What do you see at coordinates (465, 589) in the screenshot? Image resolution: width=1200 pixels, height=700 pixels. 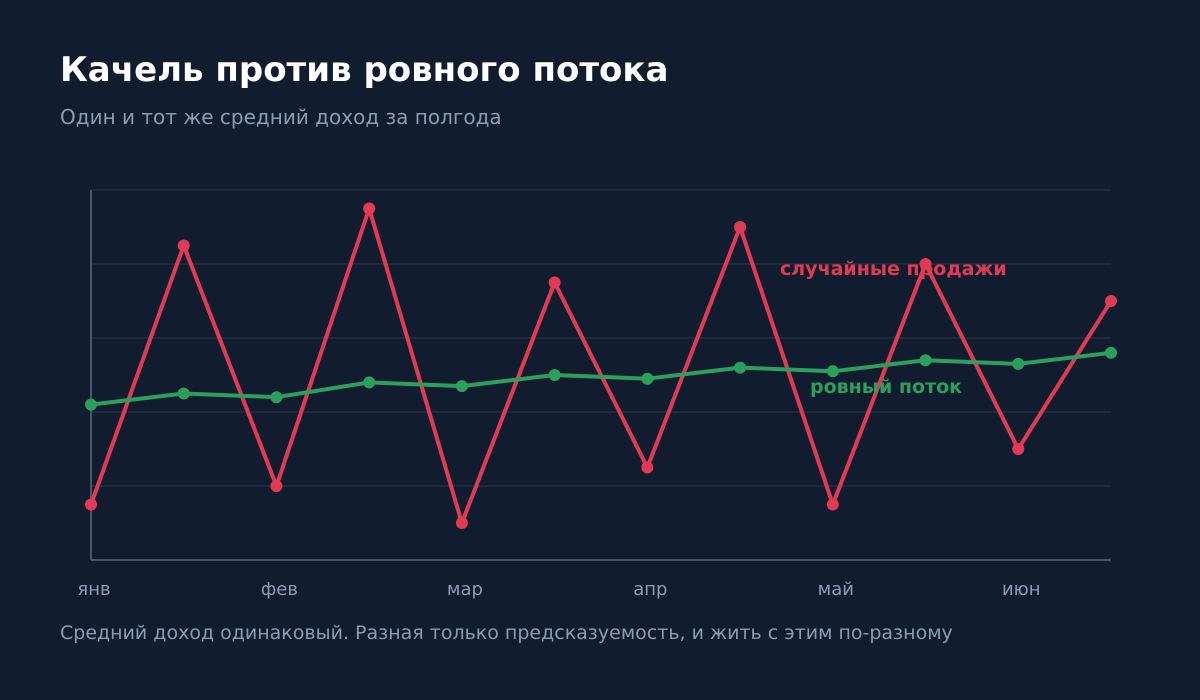 I see `x-tick-label: мар` at bounding box center [465, 589].